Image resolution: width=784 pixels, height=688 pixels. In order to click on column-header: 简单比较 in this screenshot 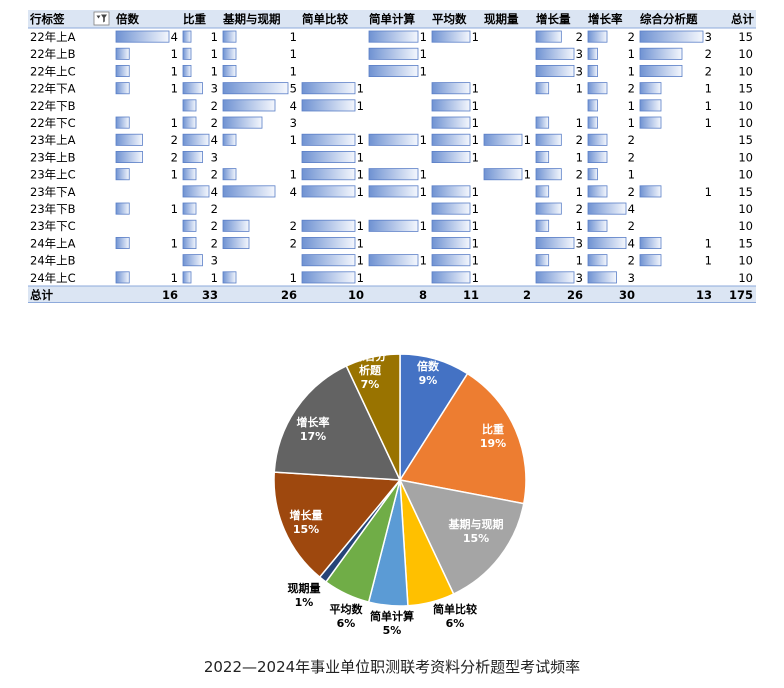, I will do `click(325, 19)`.